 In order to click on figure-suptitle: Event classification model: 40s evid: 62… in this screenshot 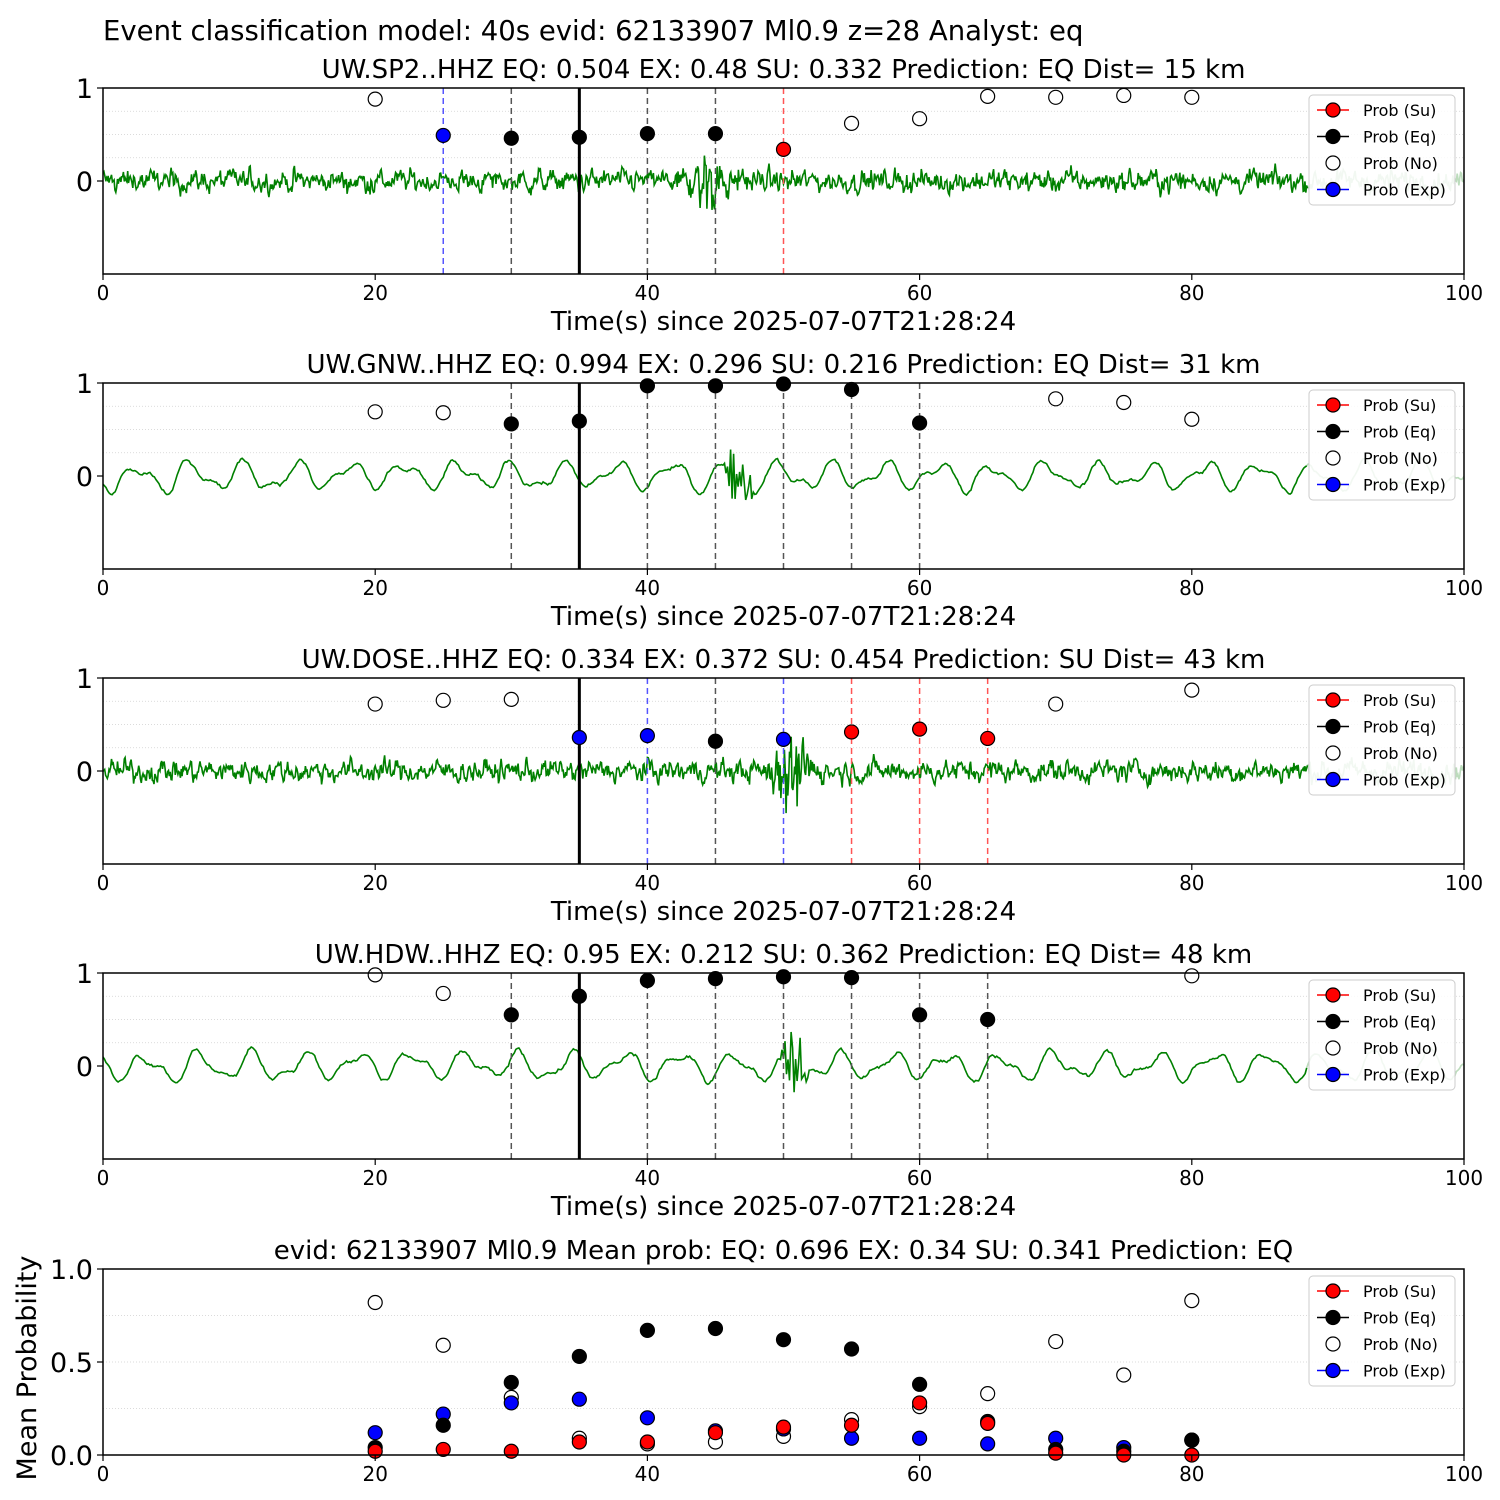, I will do `click(593, 31)`.